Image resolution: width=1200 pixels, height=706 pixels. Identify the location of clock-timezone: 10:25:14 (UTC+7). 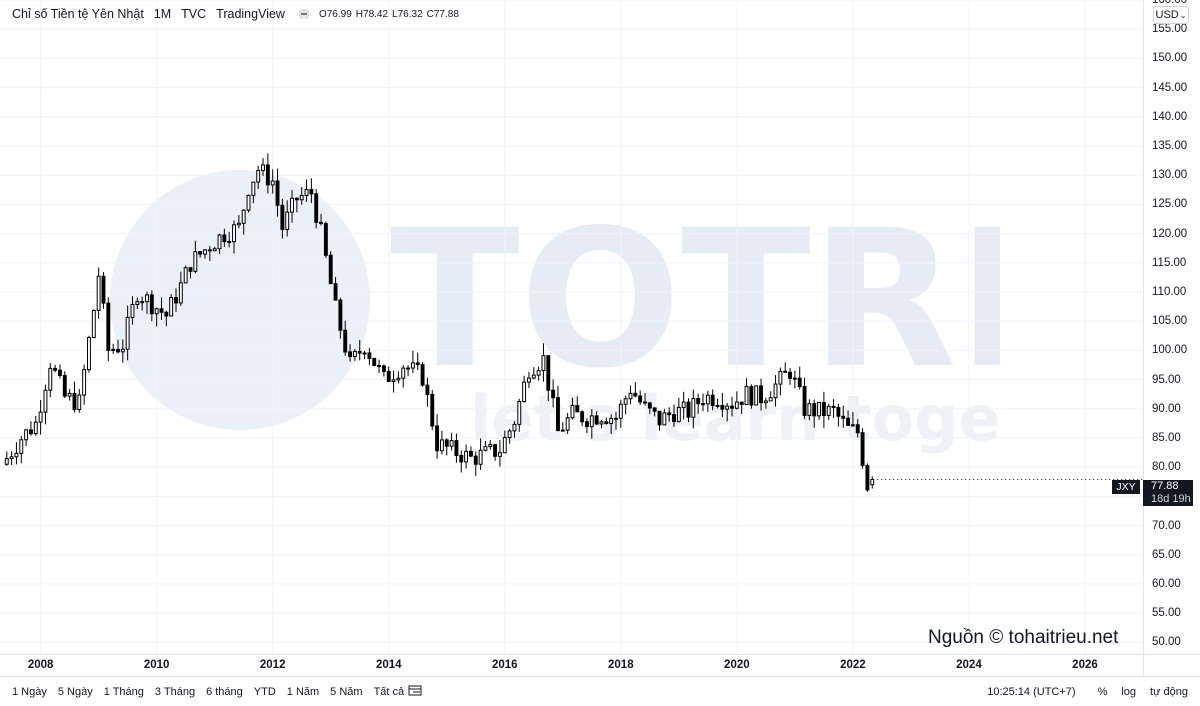
(1031, 692).